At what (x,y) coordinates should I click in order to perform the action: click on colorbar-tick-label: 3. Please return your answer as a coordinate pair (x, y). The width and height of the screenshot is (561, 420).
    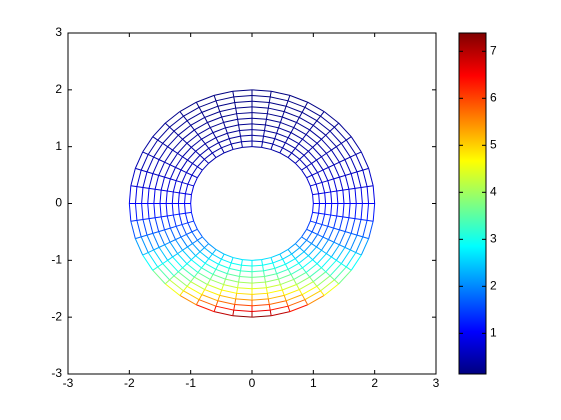
    Looking at the image, I should click on (493, 238).